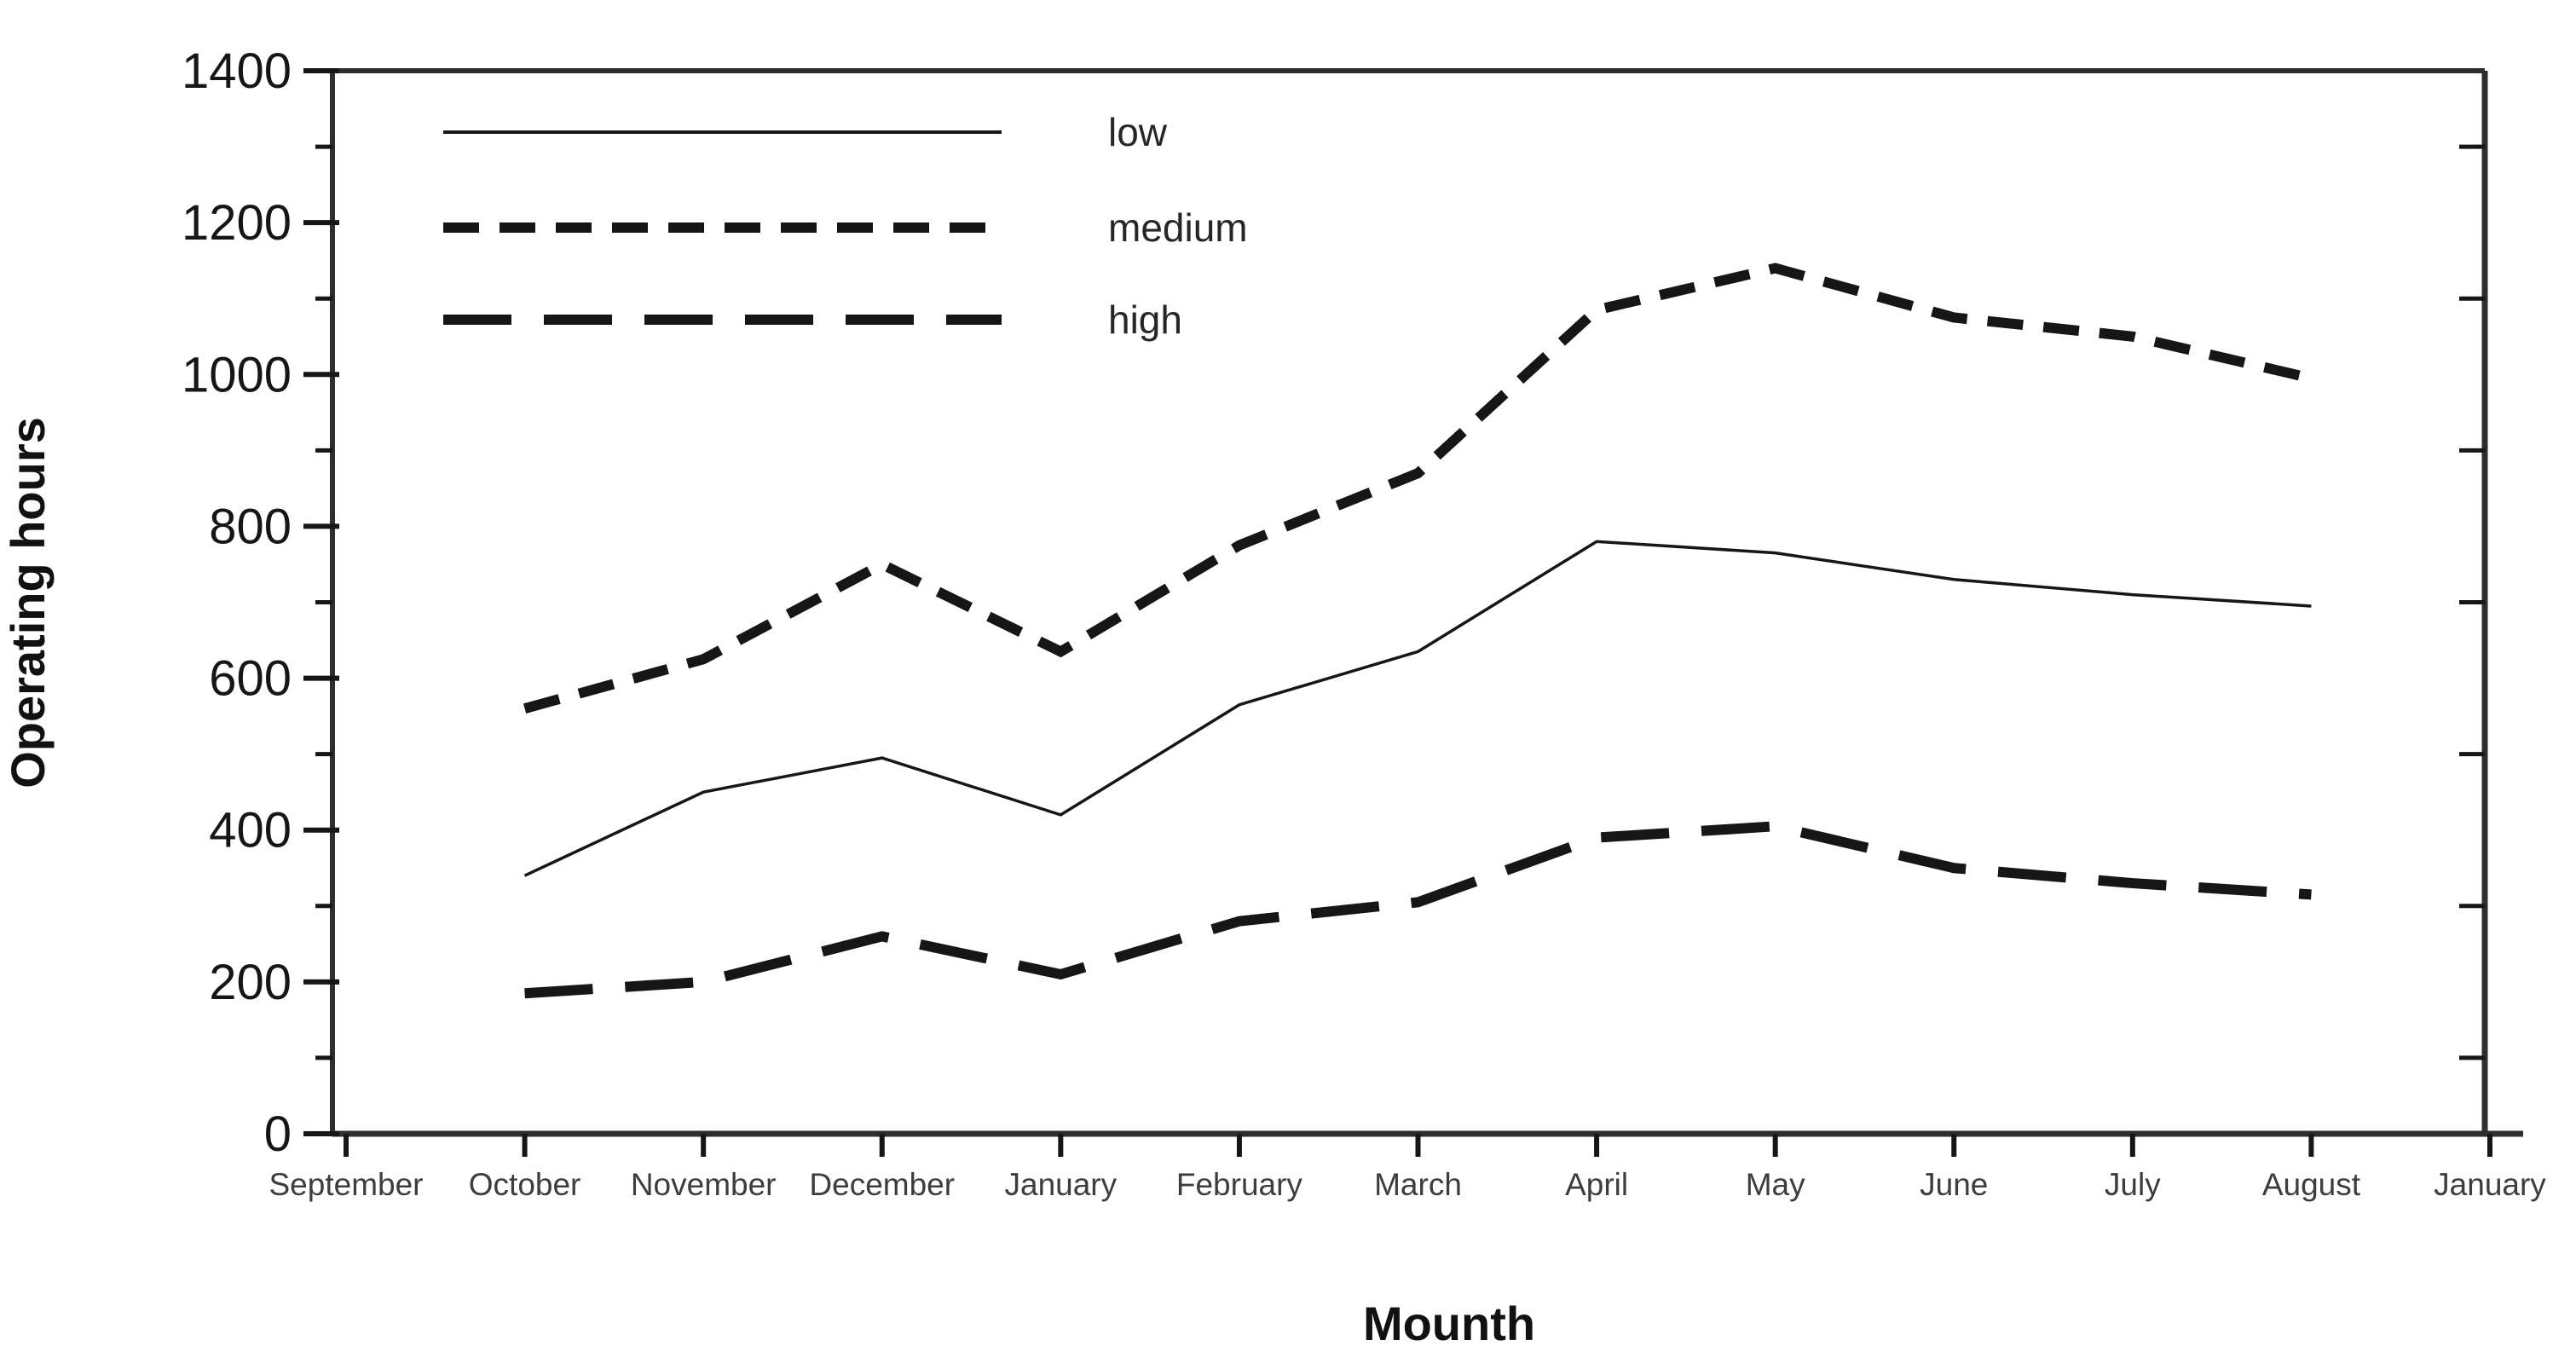 The width and height of the screenshot is (2576, 1352). What do you see at coordinates (237, 374) in the screenshot?
I see `y-tick-label: 1000` at bounding box center [237, 374].